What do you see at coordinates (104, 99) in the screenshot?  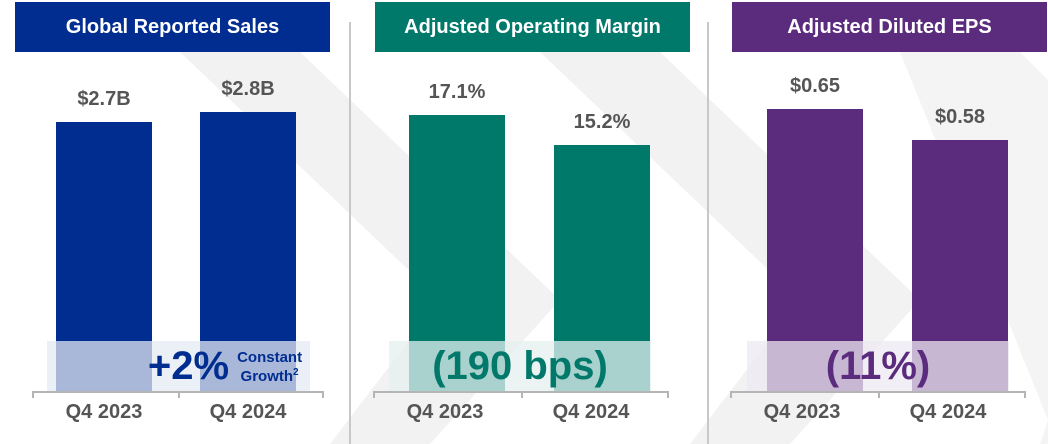 I see `data-label: $2.7B` at bounding box center [104, 99].